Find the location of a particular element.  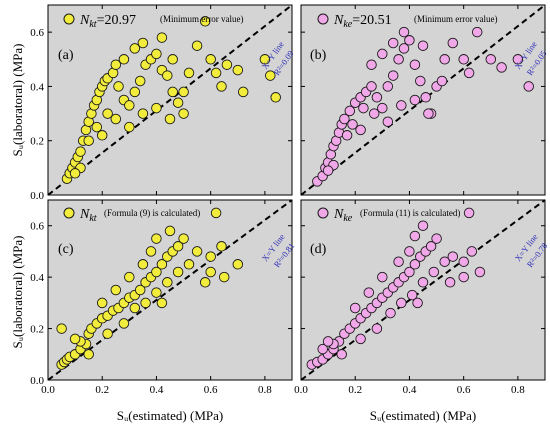

panel-c-points is located at coordinates (150, 288).